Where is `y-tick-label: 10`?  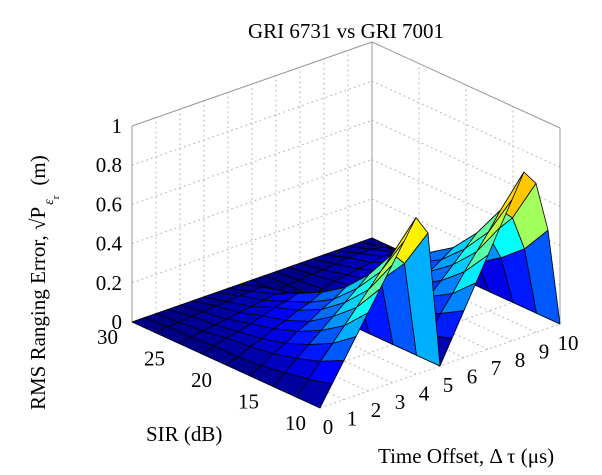
y-tick-label: 10 is located at coordinates (295, 423).